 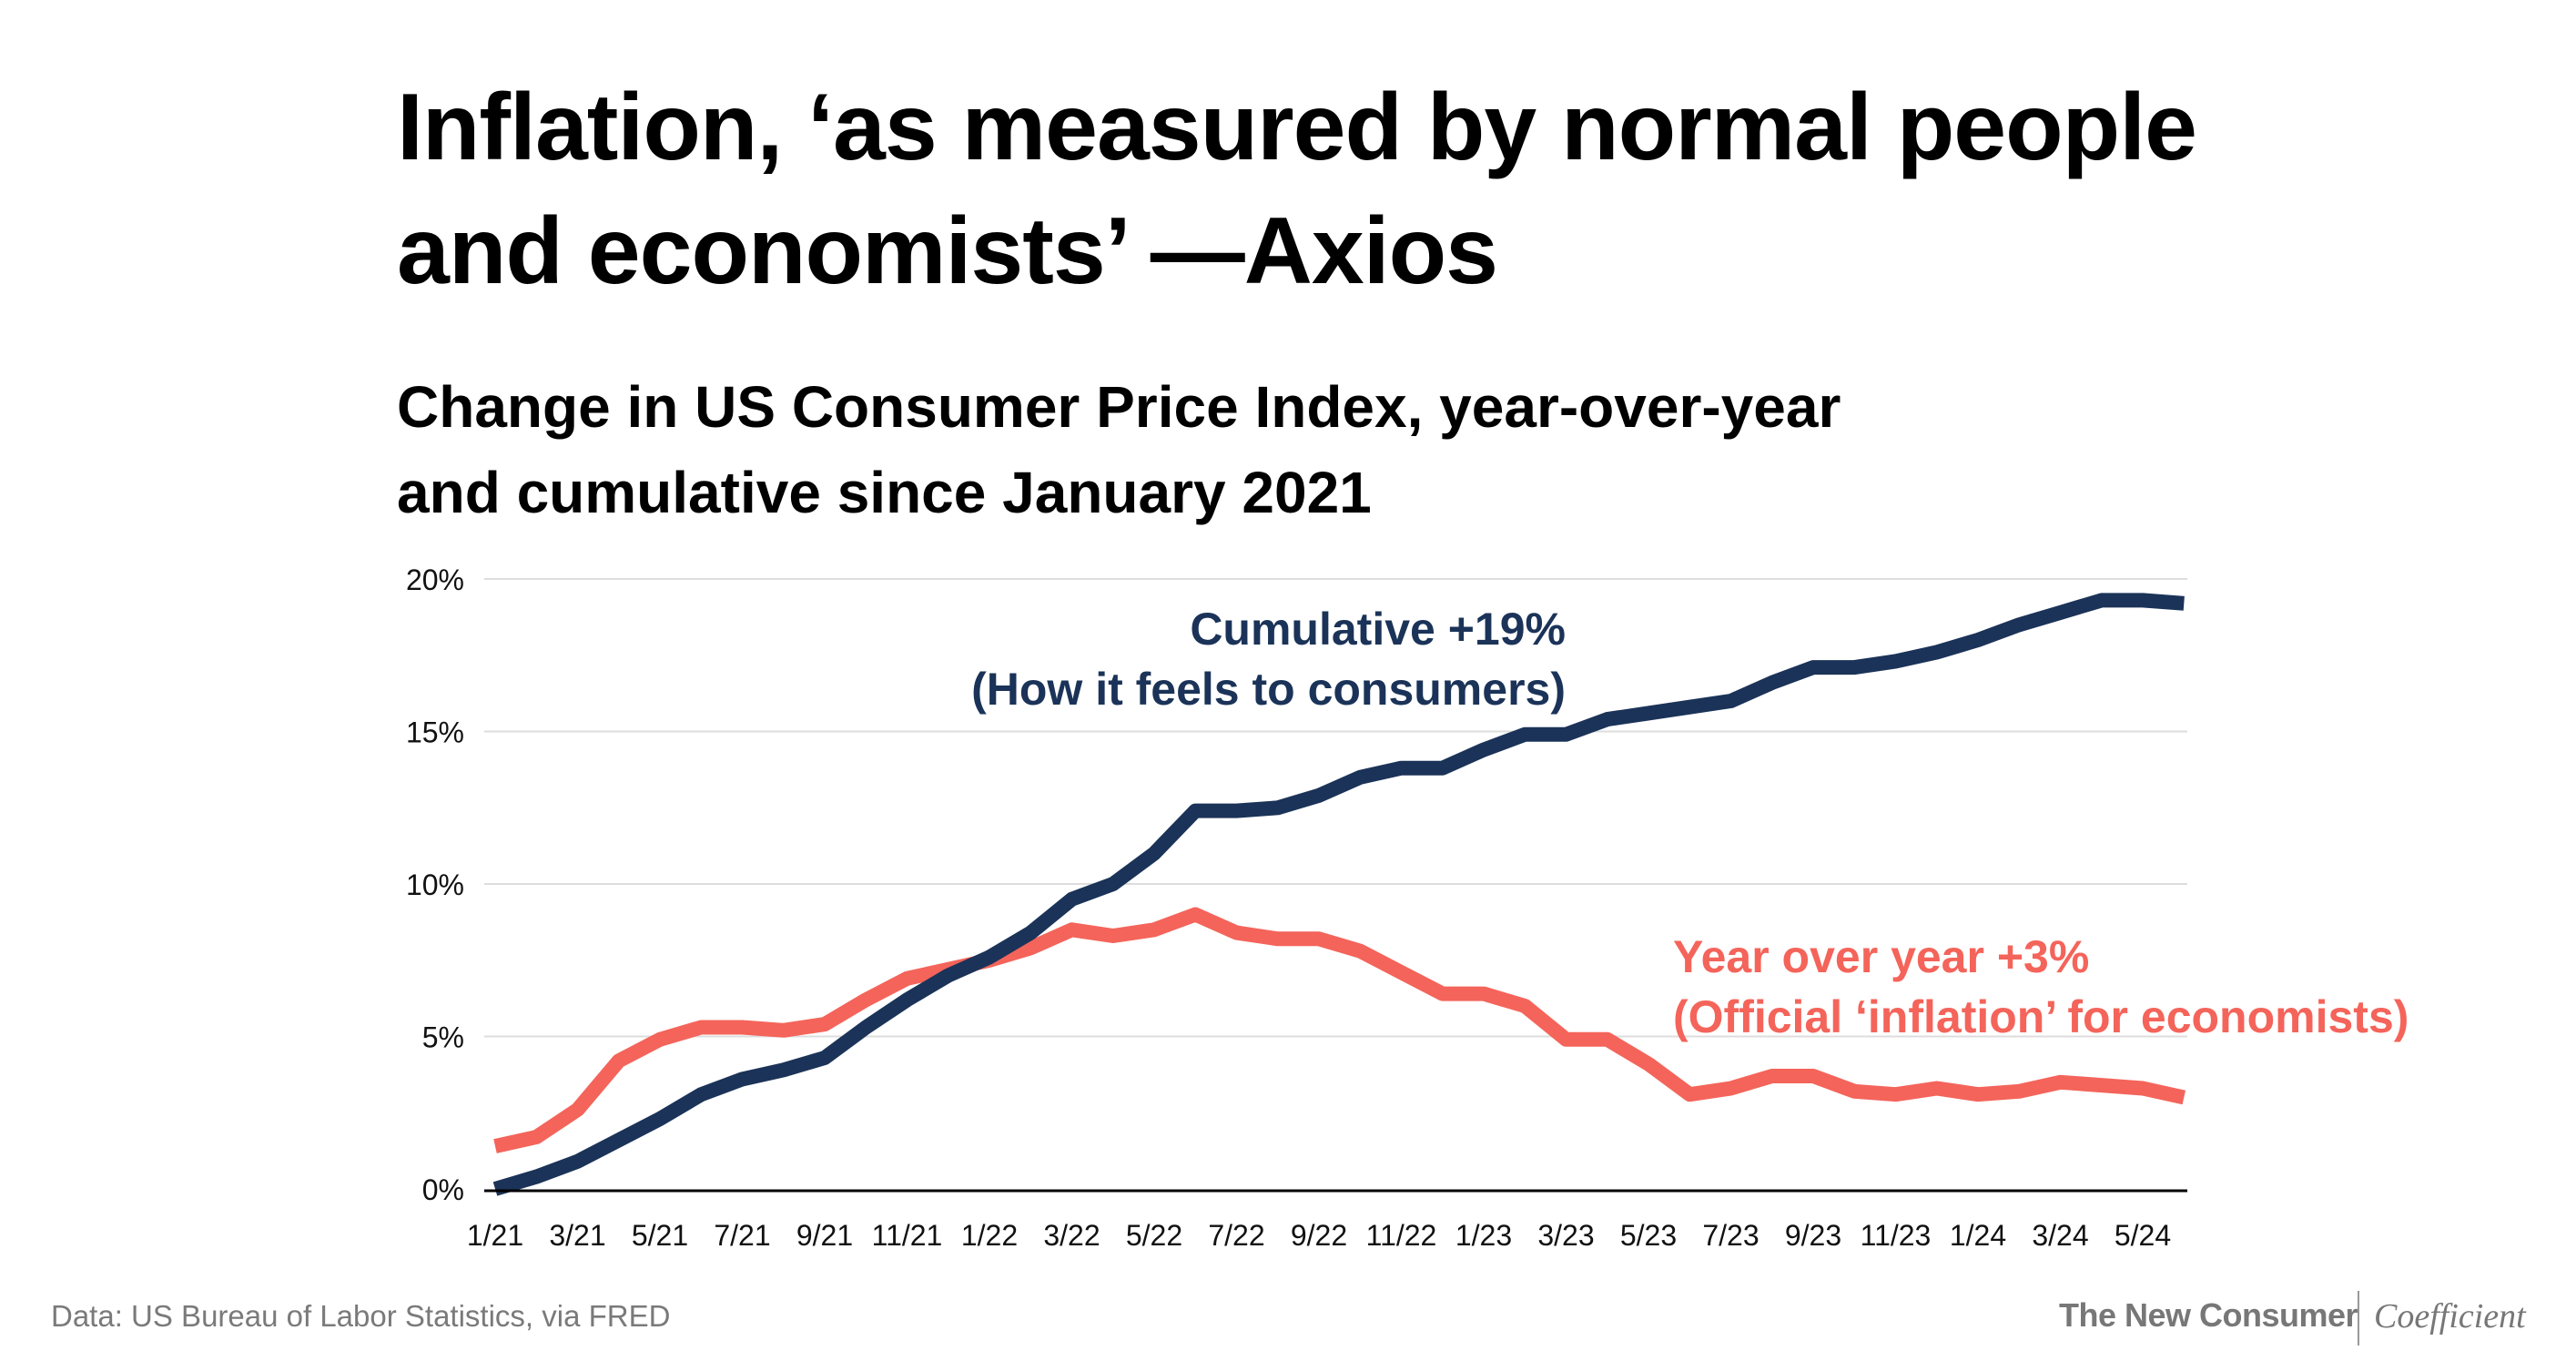 I want to click on x-tick-label: 3/23, so click(x=1565, y=1235).